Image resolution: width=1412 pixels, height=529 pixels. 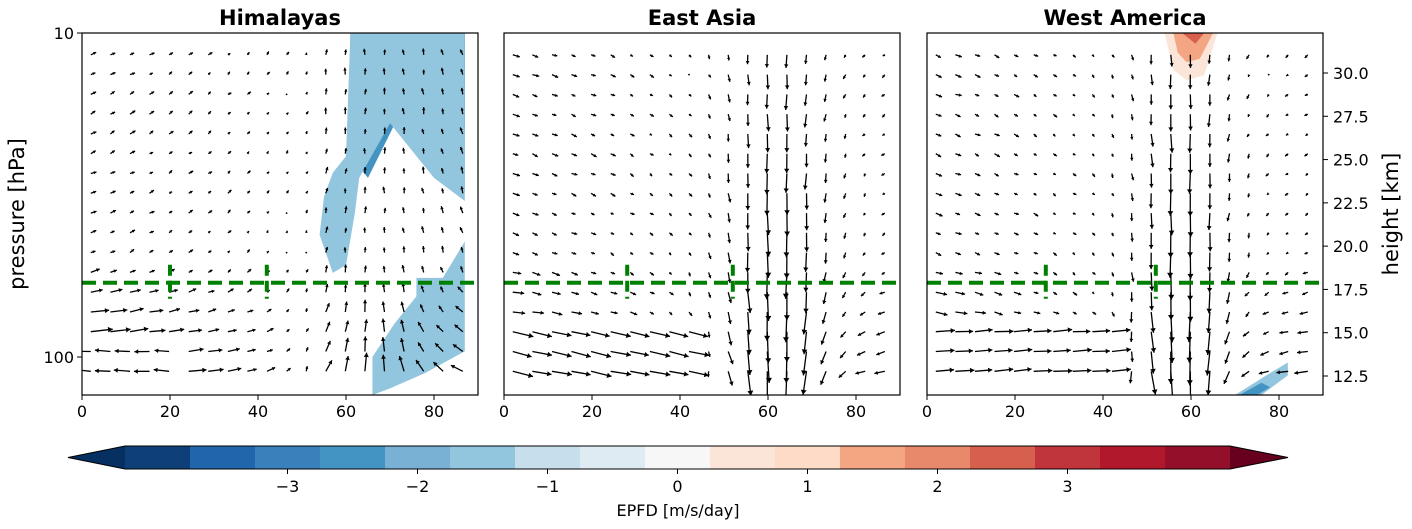 I want to click on colorbar-label: EPFD [m/s/day], so click(x=678, y=510).